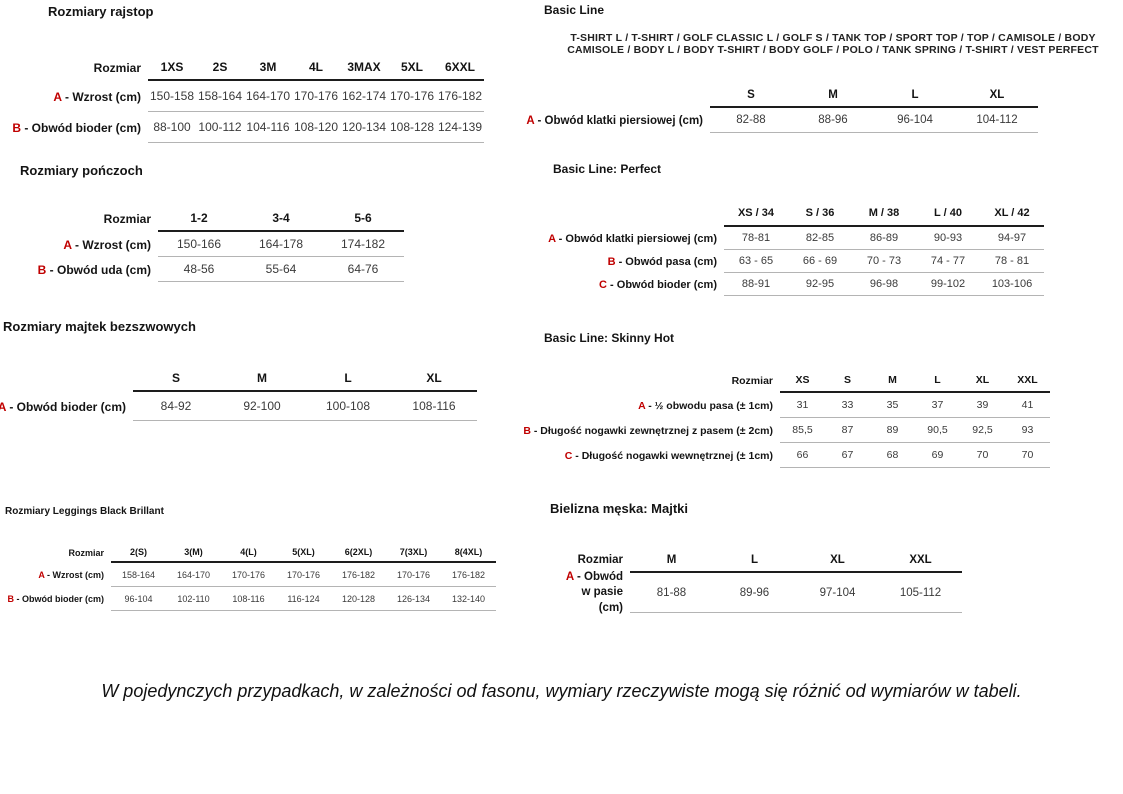 This screenshot has width=1123, height=794. What do you see at coordinates (74, 575) in the screenshot?
I see `row-label-suffix: - Wzrost (cm)` at bounding box center [74, 575].